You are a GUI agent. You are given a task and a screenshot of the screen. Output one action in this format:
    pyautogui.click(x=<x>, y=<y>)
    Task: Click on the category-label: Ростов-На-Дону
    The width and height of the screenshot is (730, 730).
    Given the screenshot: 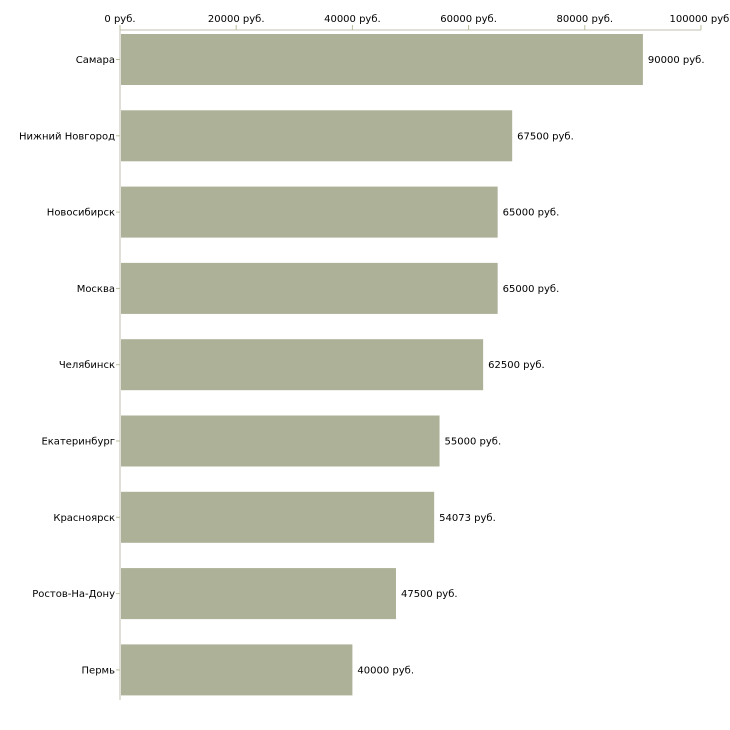 What is the action you would take?
    pyautogui.click(x=73, y=594)
    